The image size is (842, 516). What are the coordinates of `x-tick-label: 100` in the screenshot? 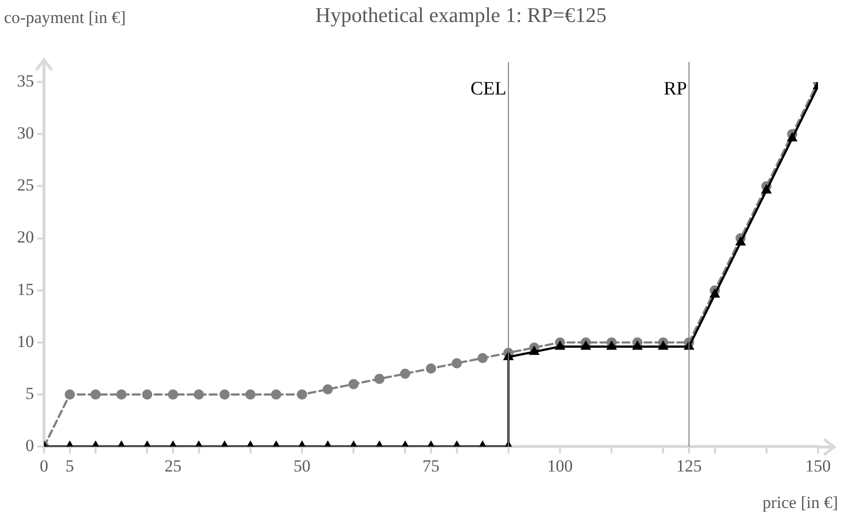 It's located at (560, 466).